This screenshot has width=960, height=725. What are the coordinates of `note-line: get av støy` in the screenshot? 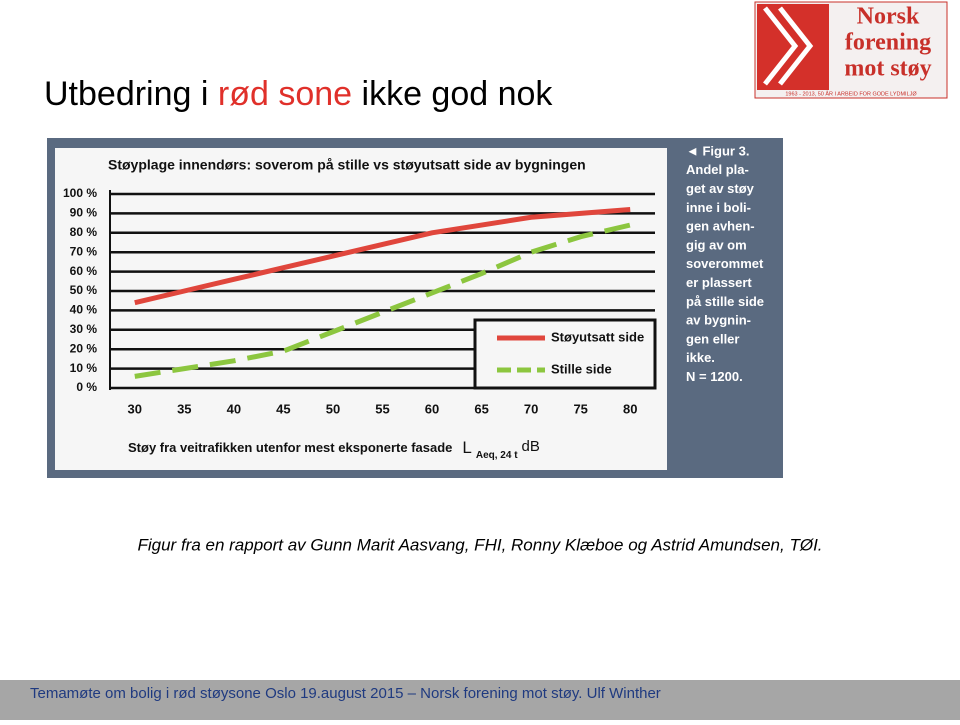 It's located at (720, 188).